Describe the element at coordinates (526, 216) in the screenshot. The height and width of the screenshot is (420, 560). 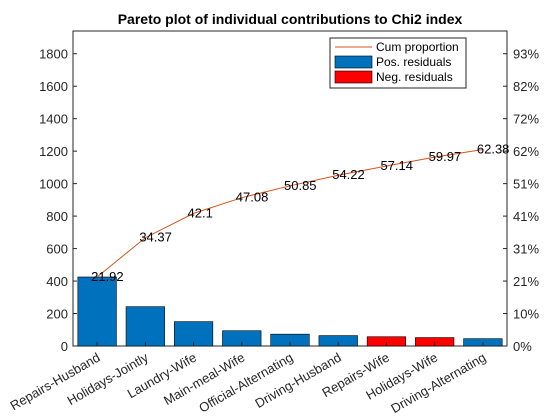
I see `y2-tick-label: 41%` at that location.